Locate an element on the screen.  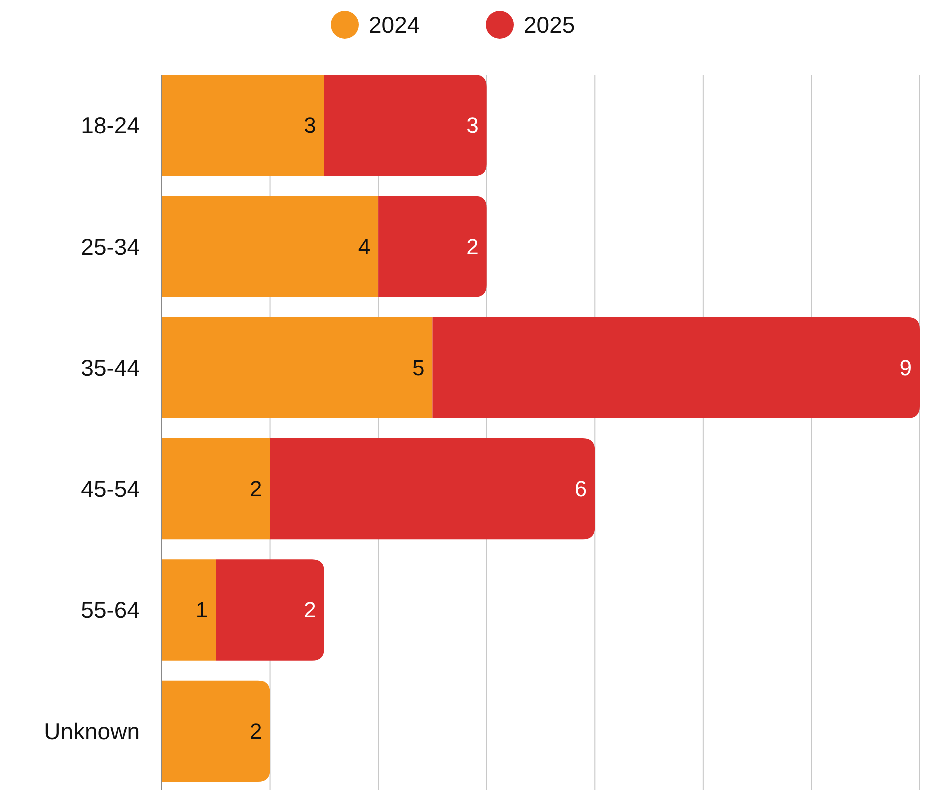
data-label: 4 is located at coordinates (364, 247).